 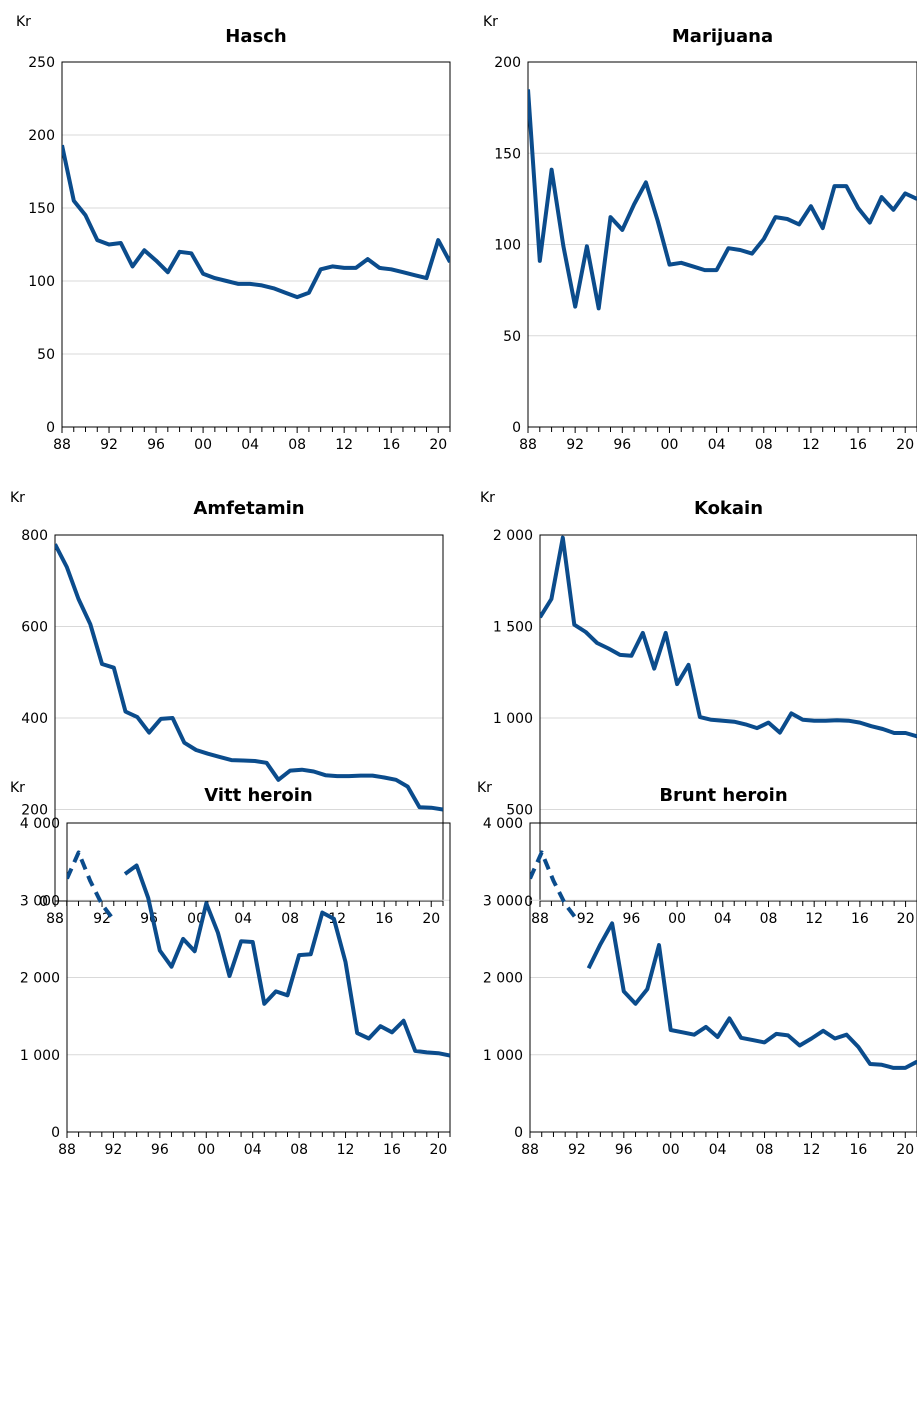 I want to click on chart-hasch: 0 50 100 150 200 250 88 92 96 00 04 08 12 16 20 Hasch Kr, so click(x=233, y=233).